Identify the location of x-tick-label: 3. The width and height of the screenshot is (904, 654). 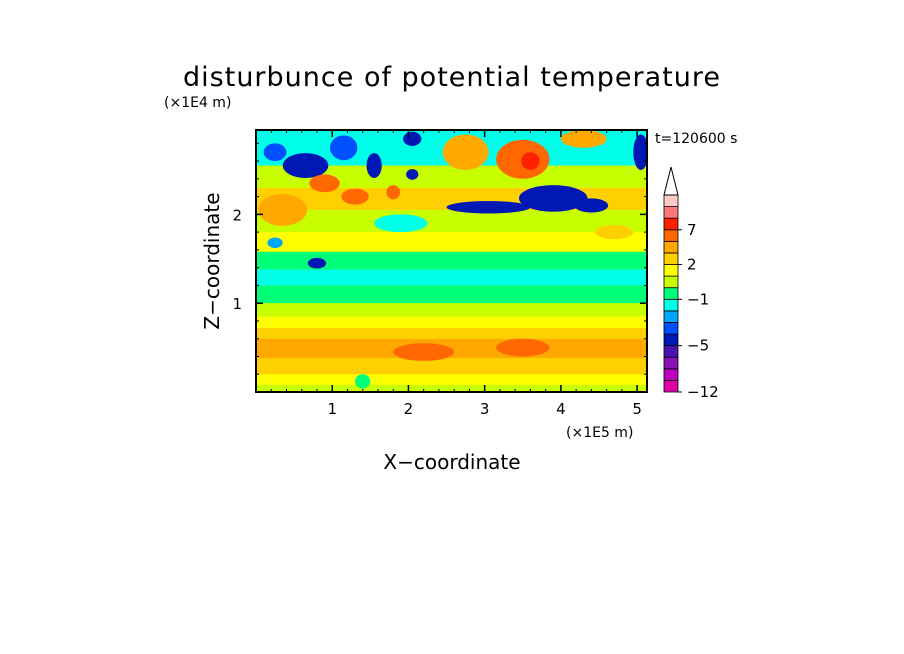
(485, 409).